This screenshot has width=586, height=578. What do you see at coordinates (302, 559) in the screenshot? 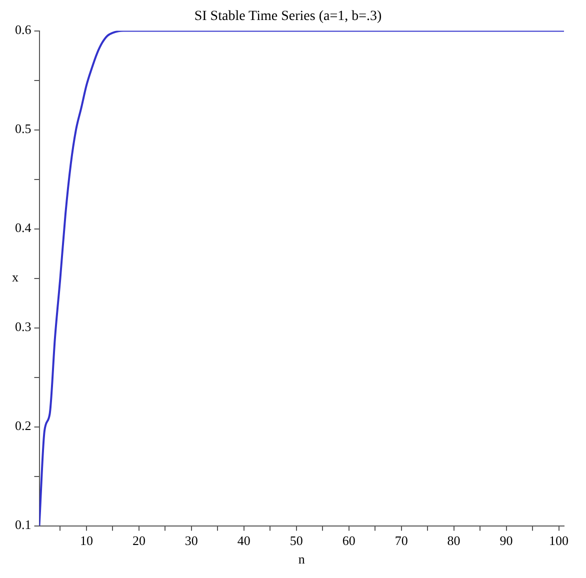
I see `x-axis-title: n` at bounding box center [302, 559].